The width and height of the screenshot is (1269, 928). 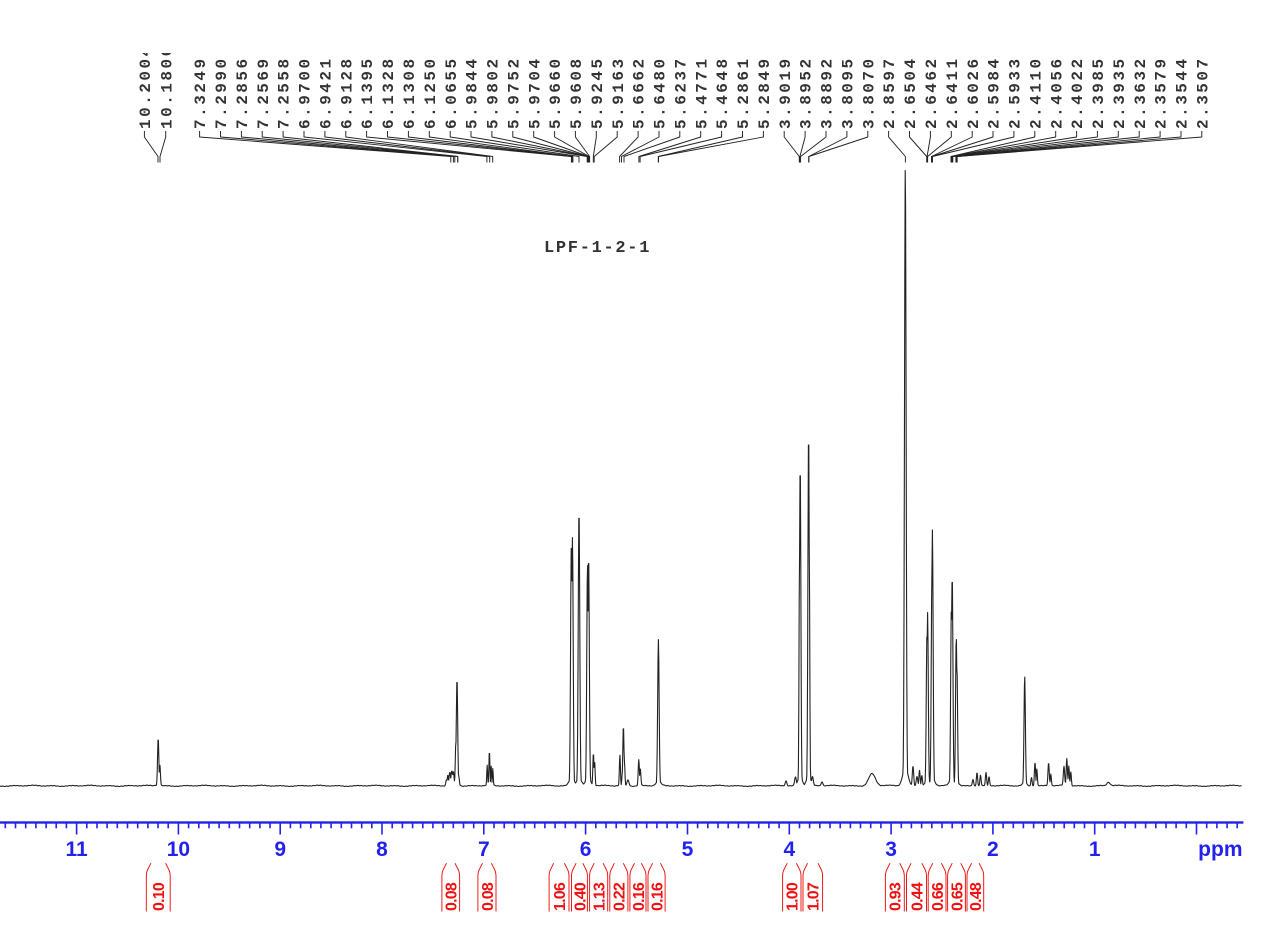 I want to click on svg-text: 5.9844, so click(x=473, y=92).